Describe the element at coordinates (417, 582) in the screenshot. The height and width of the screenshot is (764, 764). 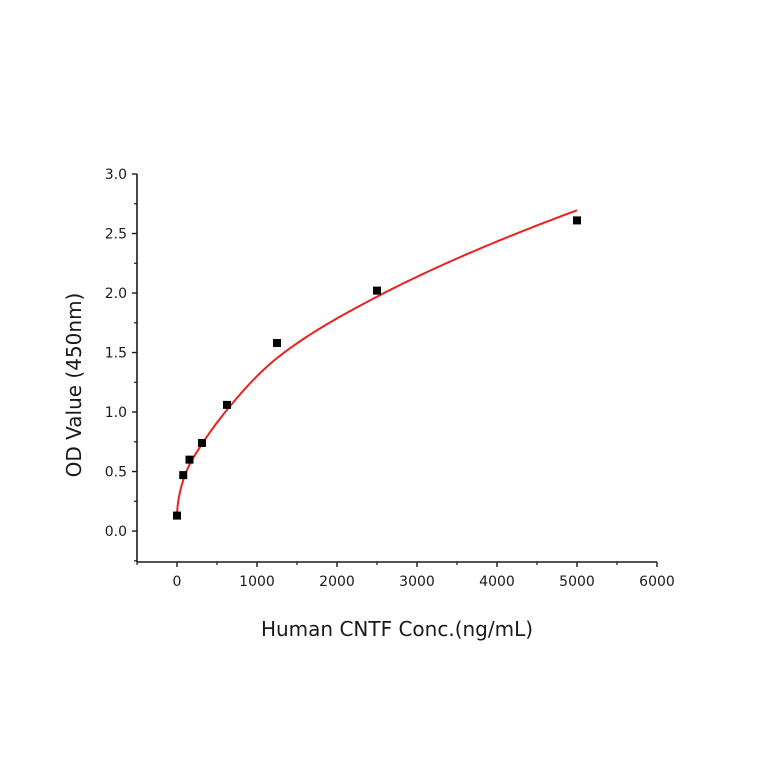
I see `x-tick-label: 3000` at that location.